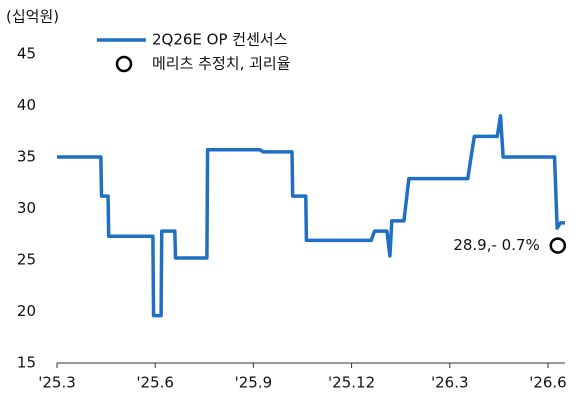  What do you see at coordinates (221, 64) in the screenshot?
I see `legend-label: 메리츠 추정치, 괴리율` at bounding box center [221, 64].